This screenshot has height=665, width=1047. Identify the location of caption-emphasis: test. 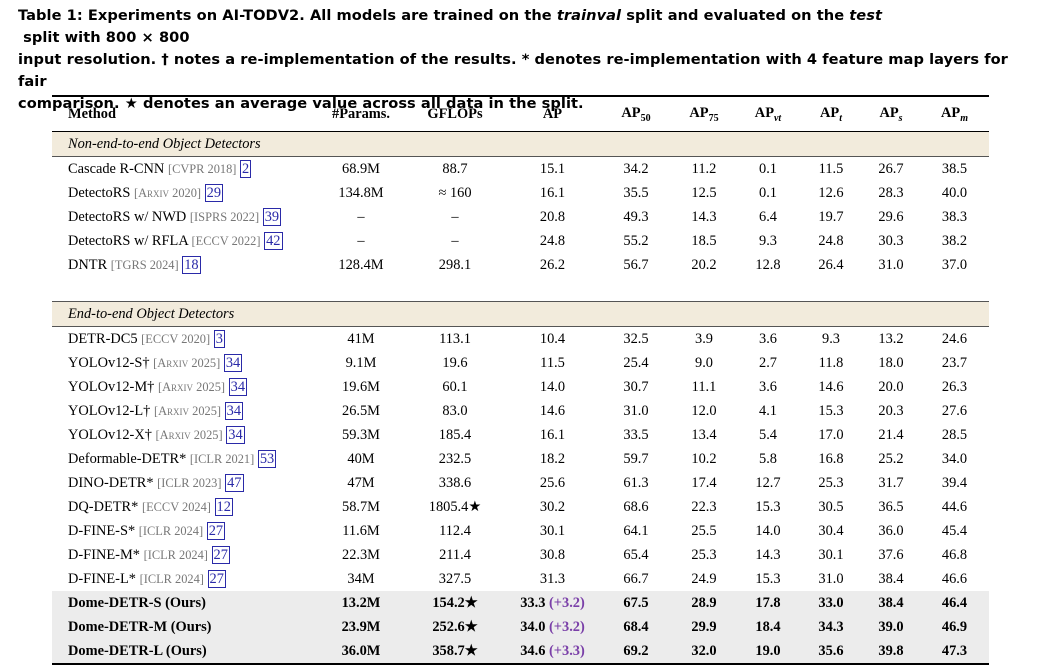
(866, 15).